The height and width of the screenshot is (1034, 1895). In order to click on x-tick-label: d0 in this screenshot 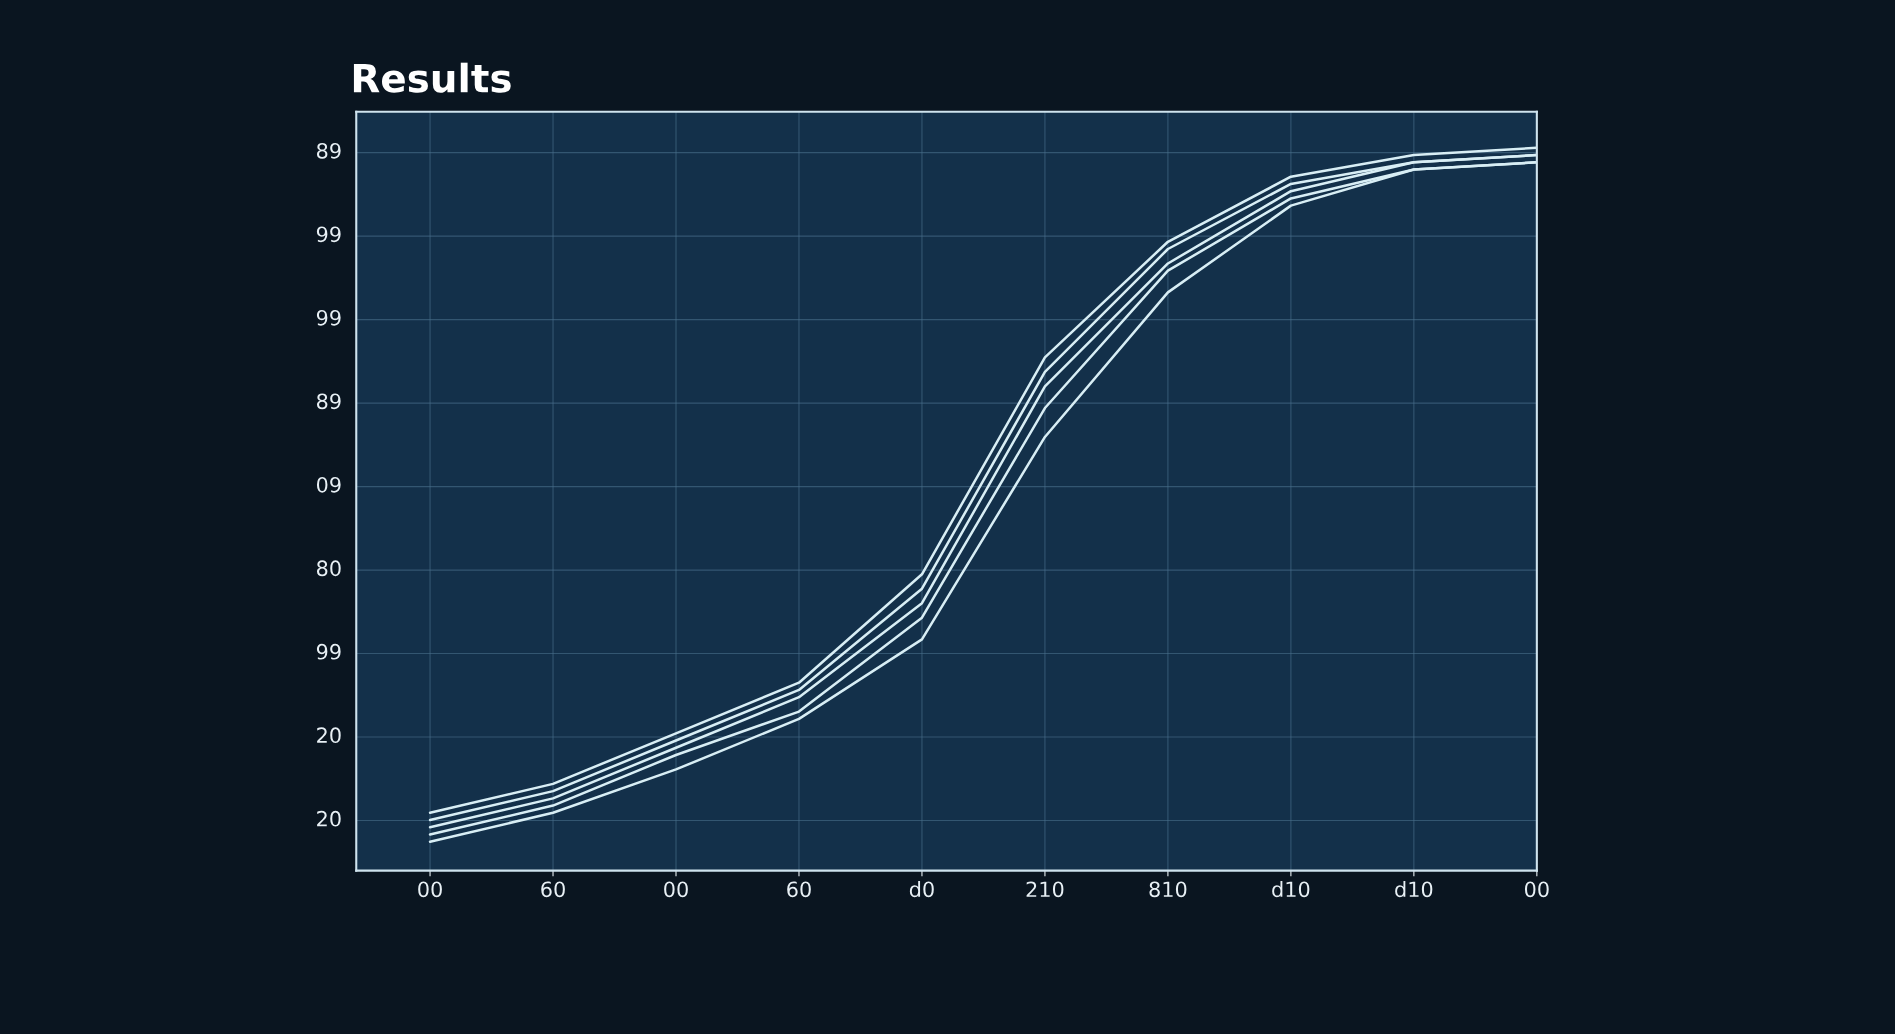, I will do `click(921, 889)`.